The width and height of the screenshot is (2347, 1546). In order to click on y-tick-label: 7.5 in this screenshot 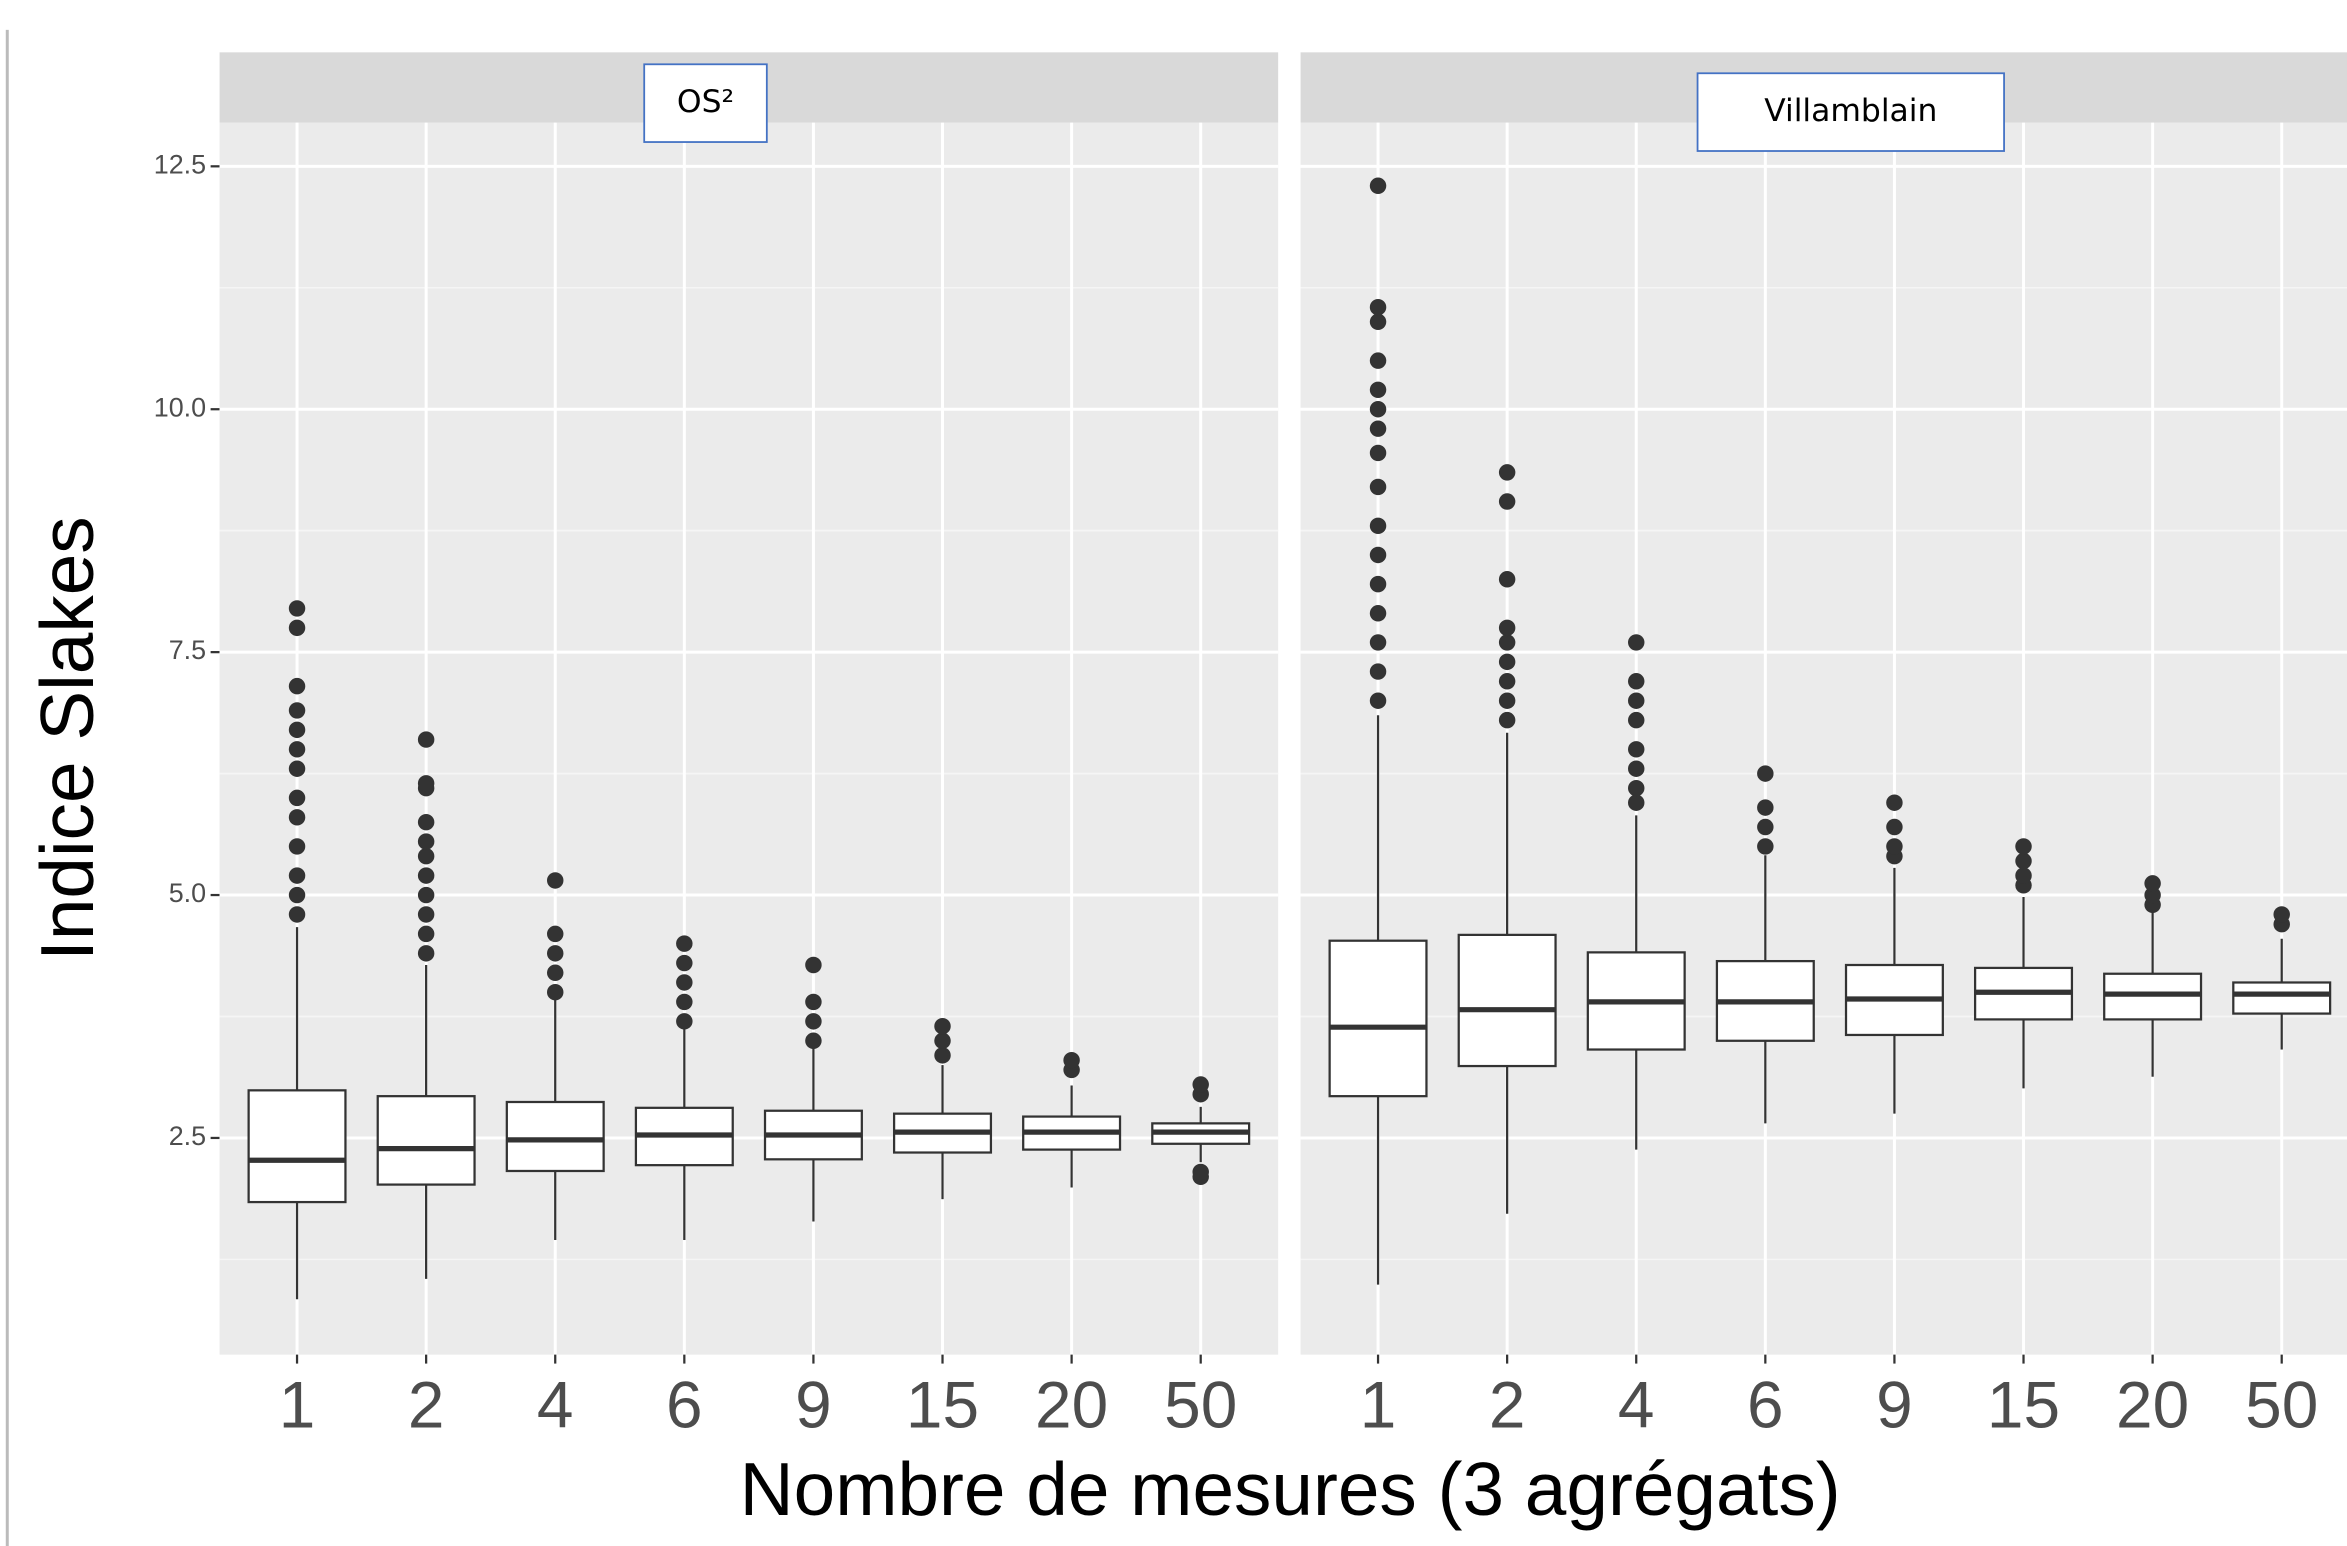, I will do `click(187, 650)`.